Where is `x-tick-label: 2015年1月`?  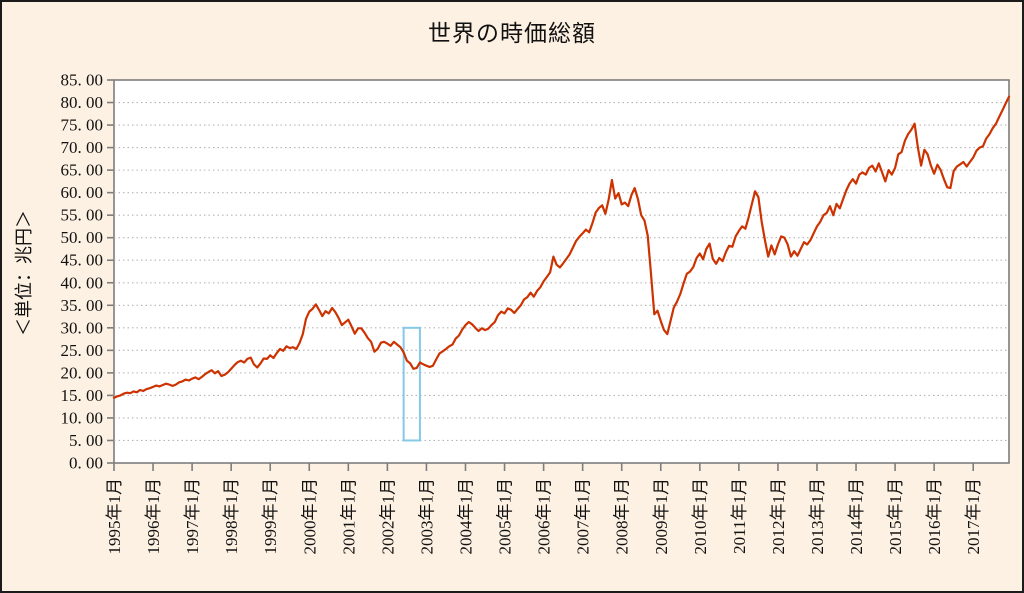 x-tick-label: 2015年1月 is located at coordinates (895, 516).